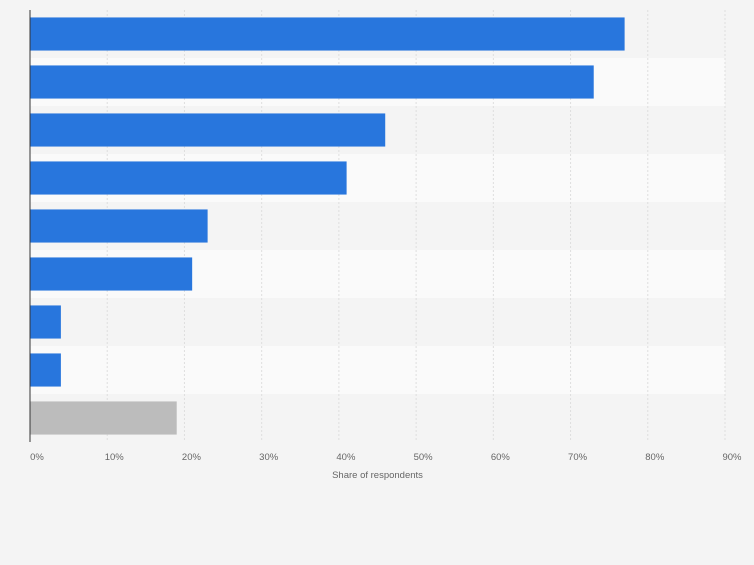 This screenshot has width=754, height=565. Describe the element at coordinates (269, 457) in the screenshot. I see `x-tick-label: 30%` at that location.